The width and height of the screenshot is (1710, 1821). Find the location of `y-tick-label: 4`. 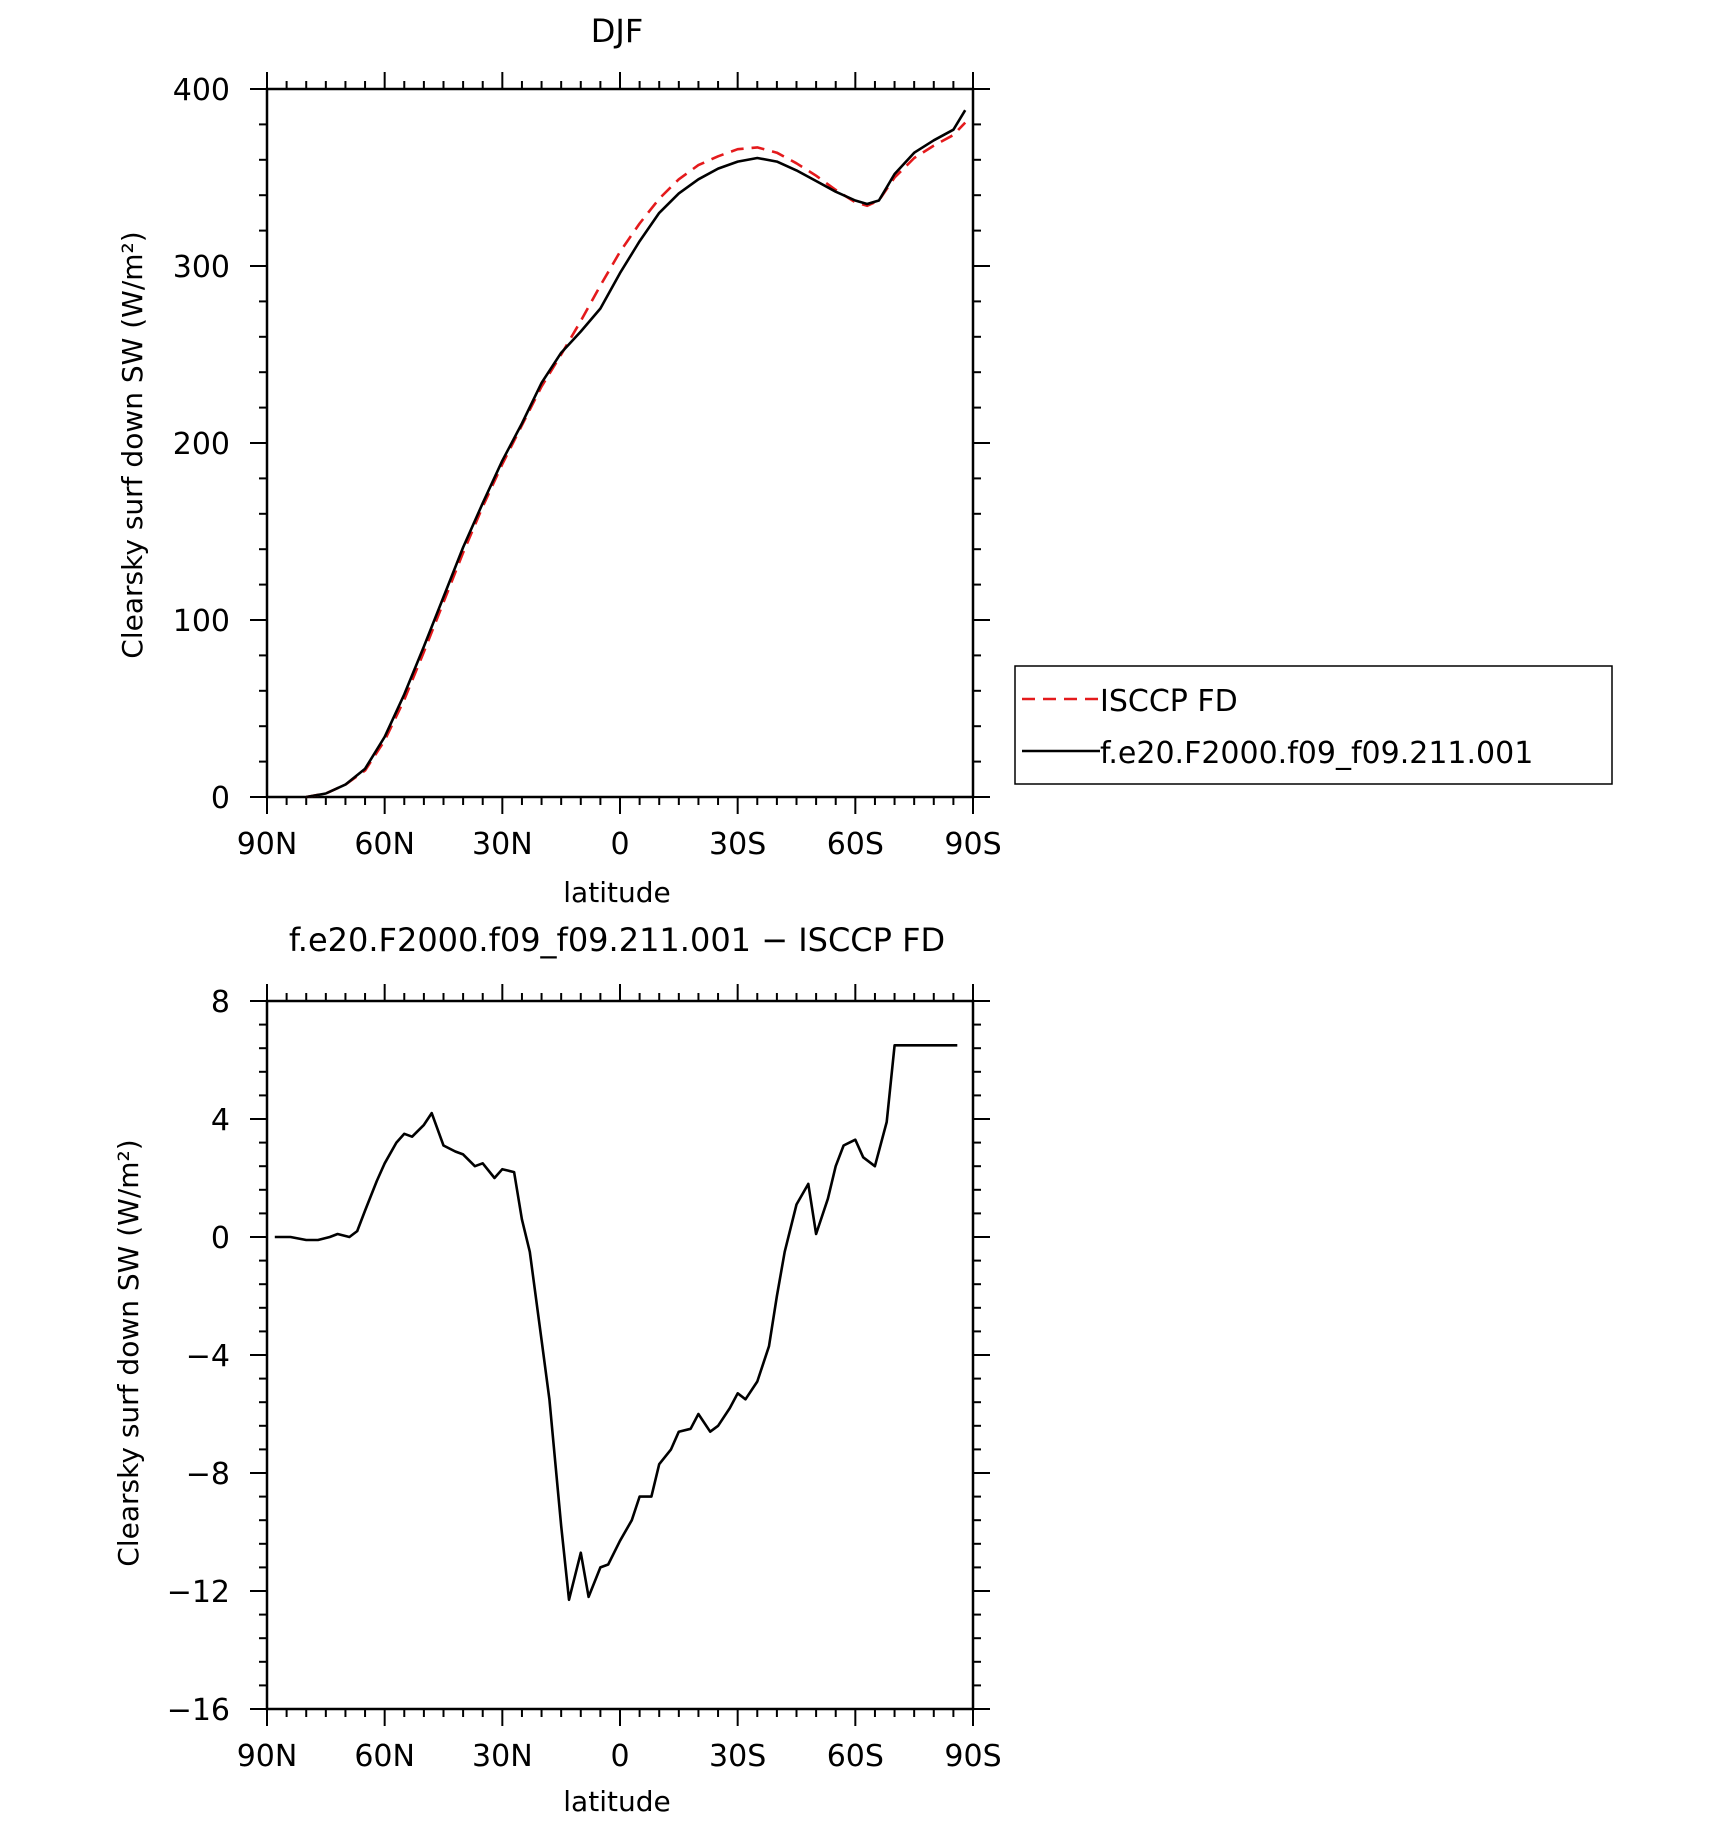

y-tick-label: 4 is located at coordinates (220, 1120).